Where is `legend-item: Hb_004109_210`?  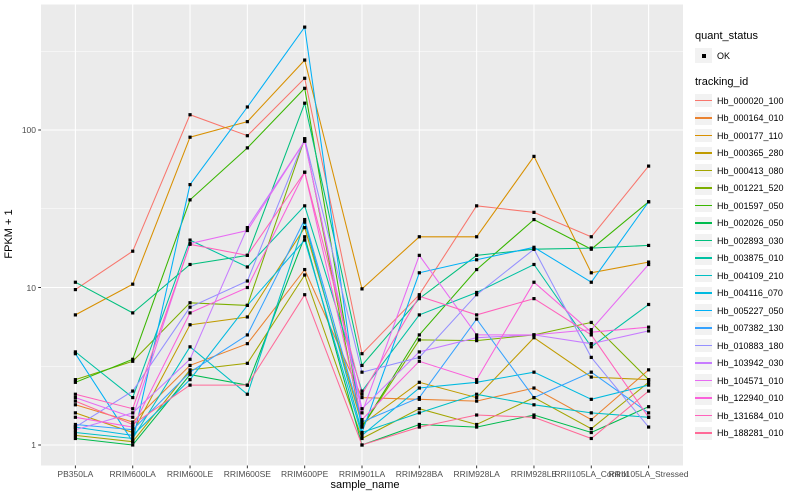 legend-item: Hb_004109_210 is located at coordinates (747, 275).